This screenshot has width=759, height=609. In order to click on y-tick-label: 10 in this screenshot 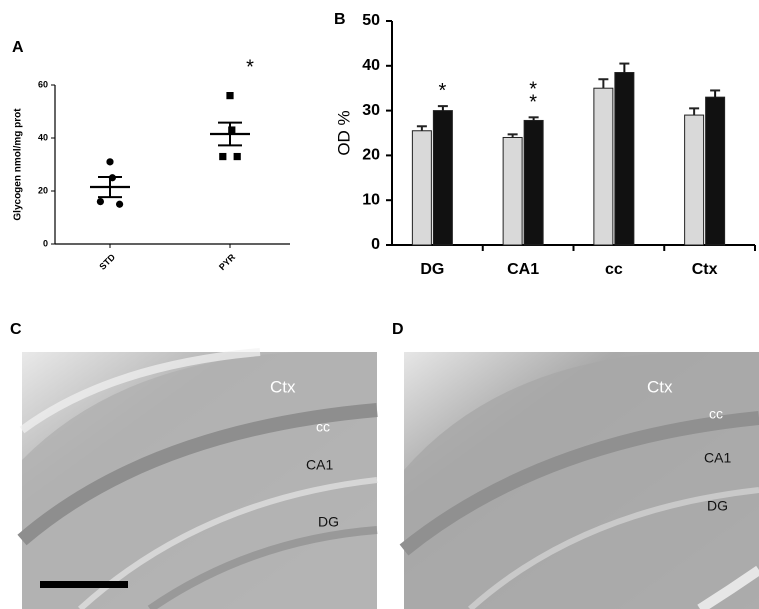, I will do `click(371, 199)`.